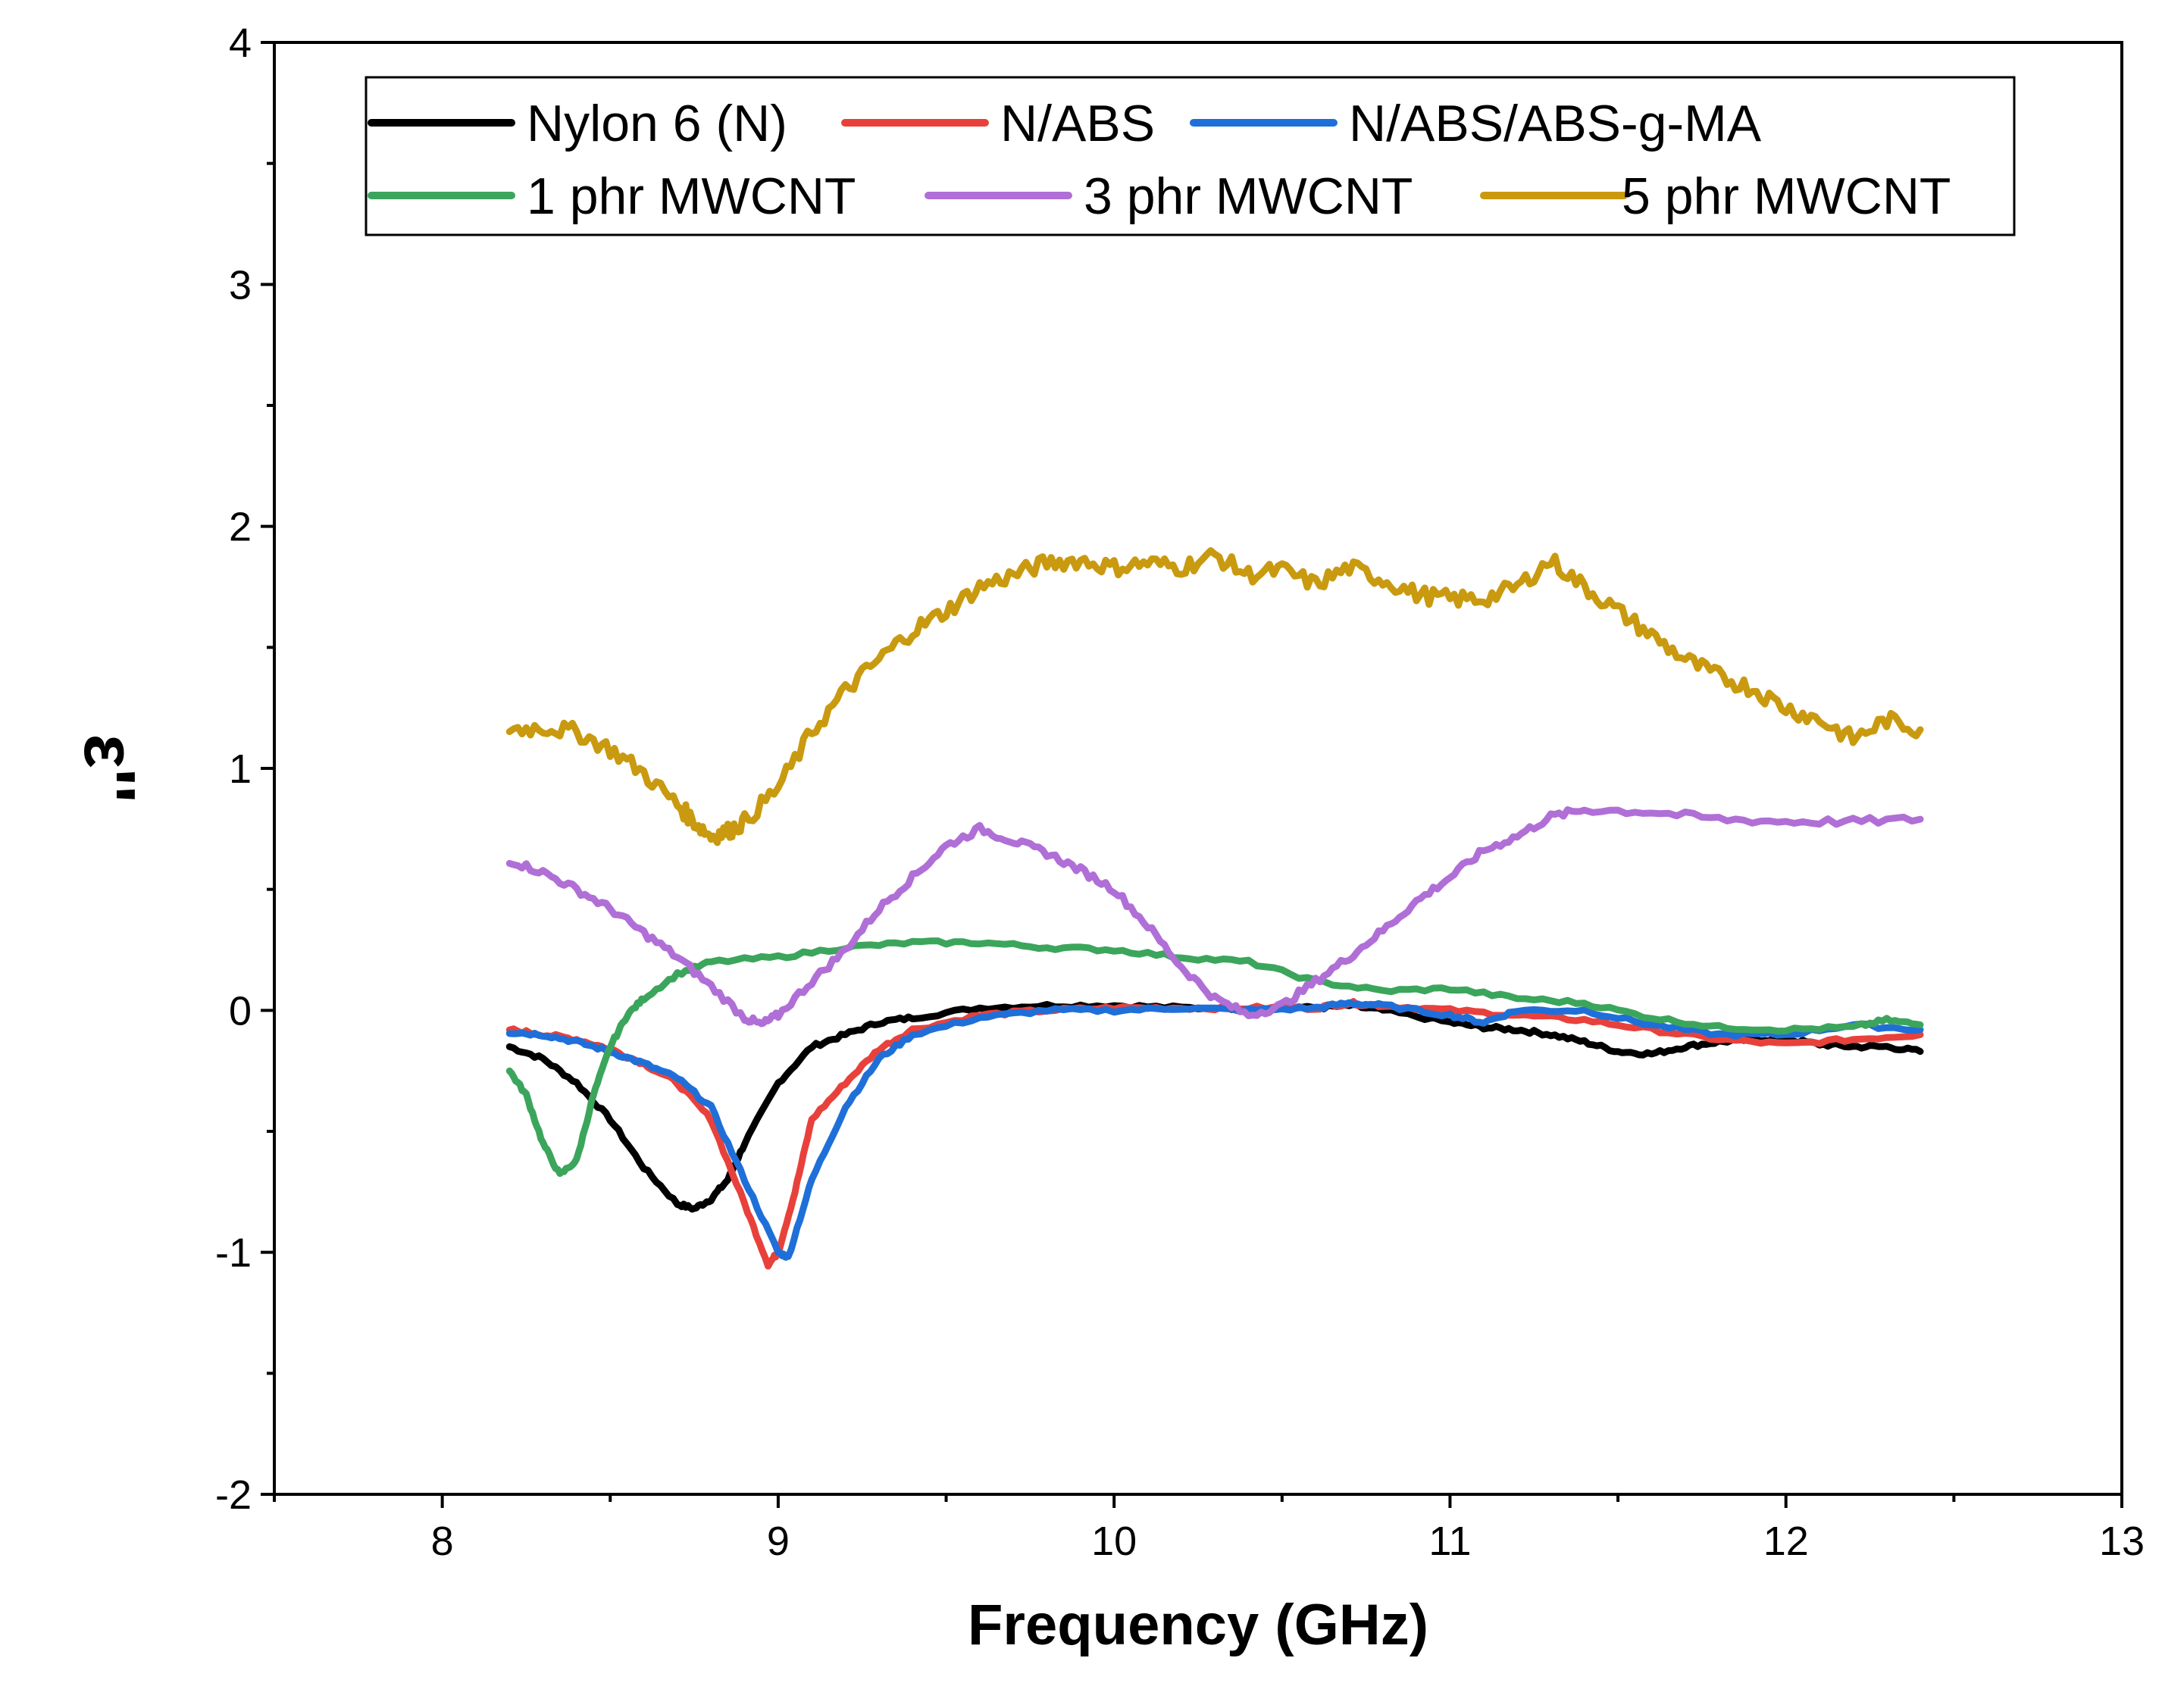 This screenshot has width=2162, height=1708. I want to click on y-axis-title: ε'', so click(109, 768).